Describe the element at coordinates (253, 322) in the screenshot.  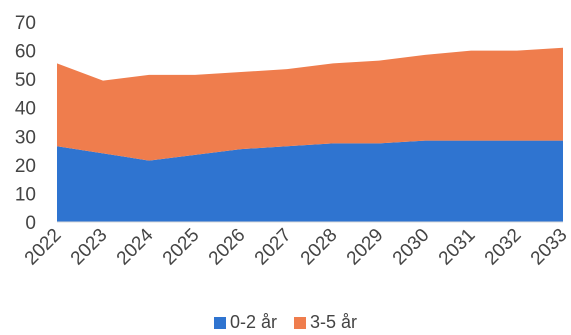
I see `legend-label-0-2: 0-2 år` at that location.